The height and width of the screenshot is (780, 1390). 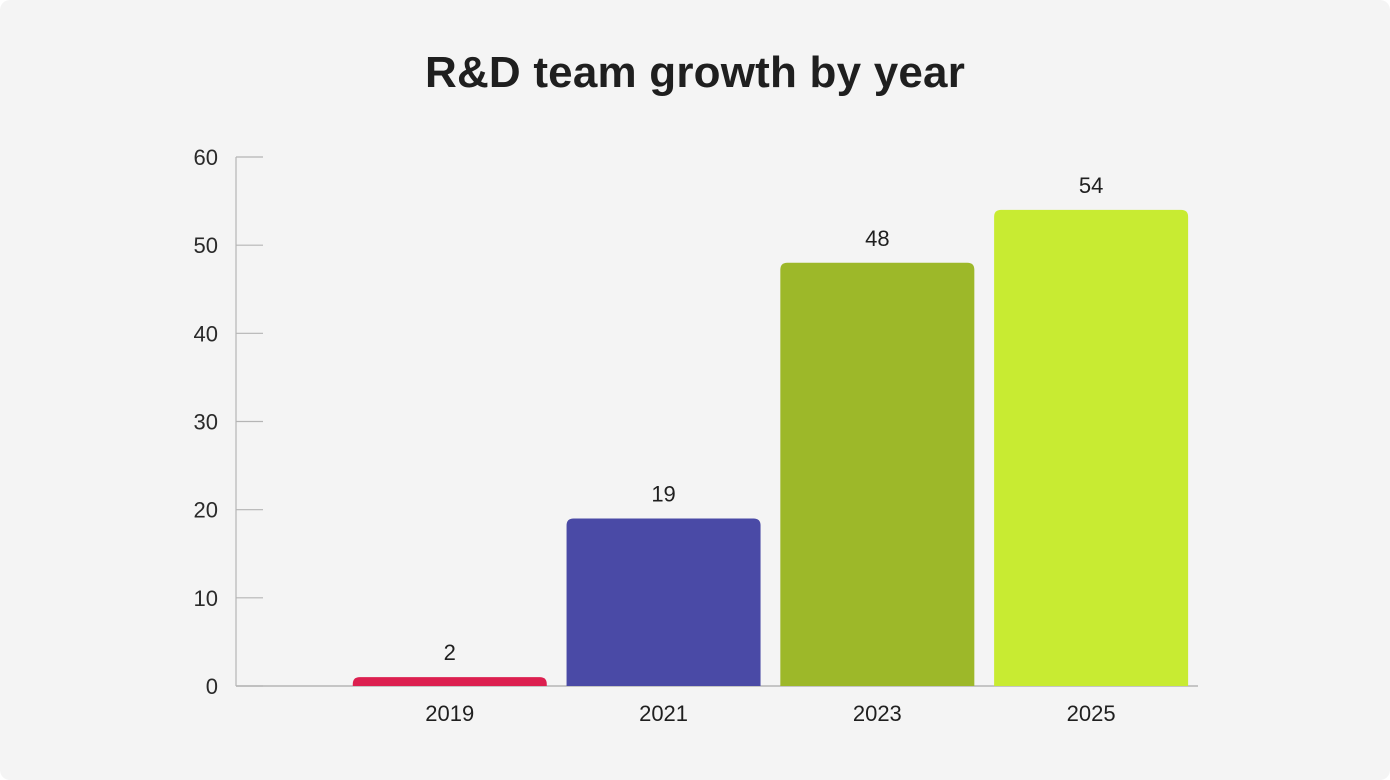 What do you see at coordinates (663, 493) in the screenshot?
I see `data-label-2021: 19` at bounding box center [663, 493].